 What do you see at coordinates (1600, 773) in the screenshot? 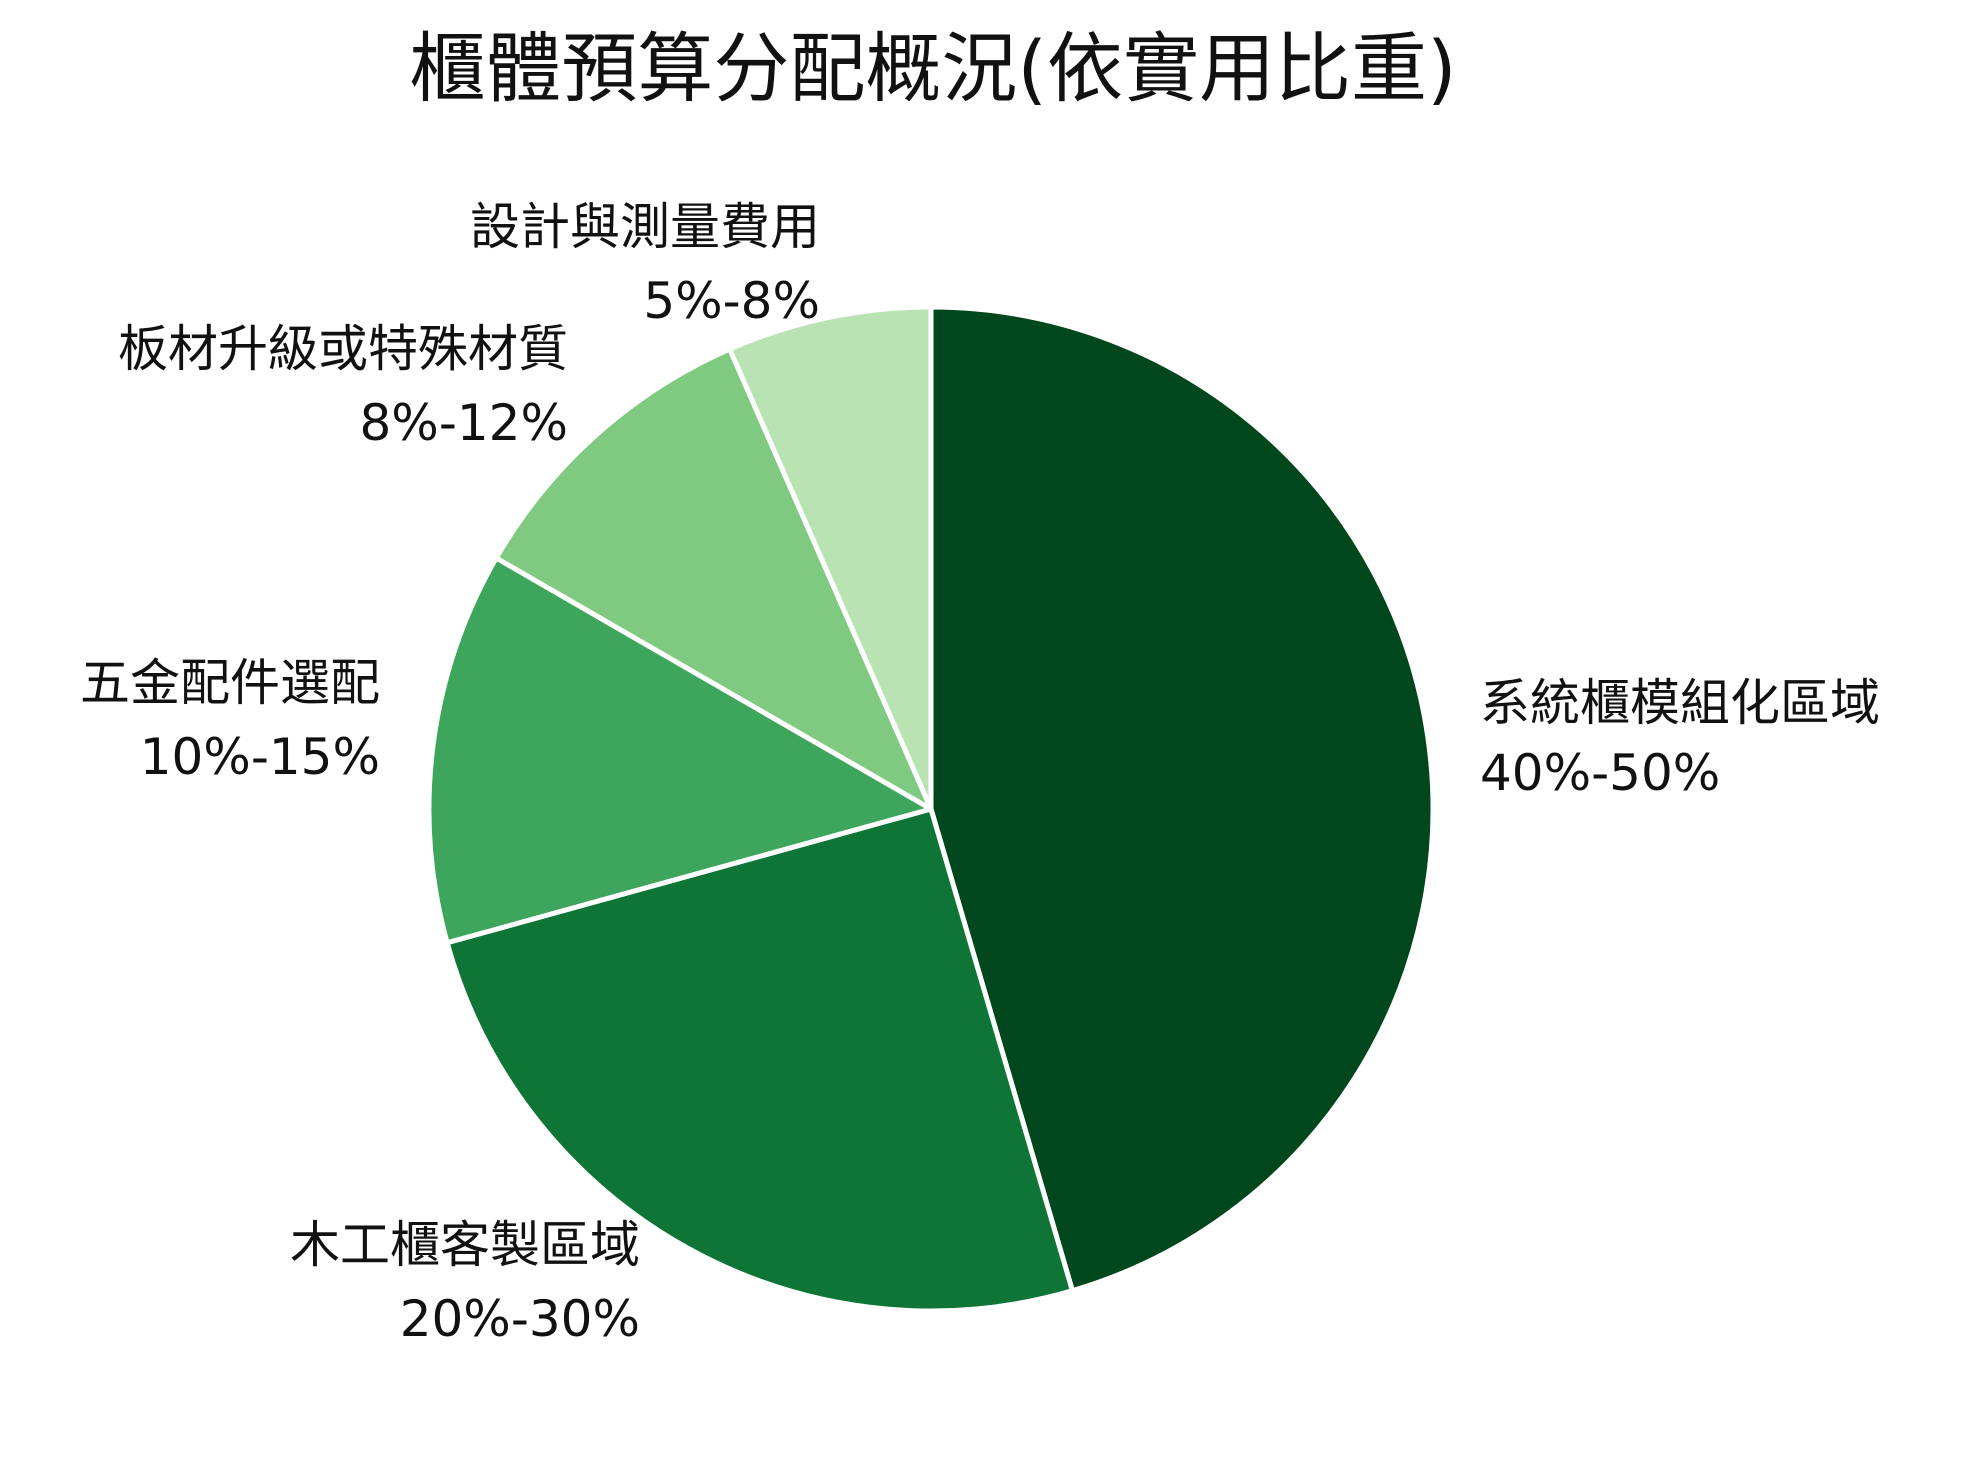
I see `slice-range-label: 40%-50%` at bounding box center [1600, 773].